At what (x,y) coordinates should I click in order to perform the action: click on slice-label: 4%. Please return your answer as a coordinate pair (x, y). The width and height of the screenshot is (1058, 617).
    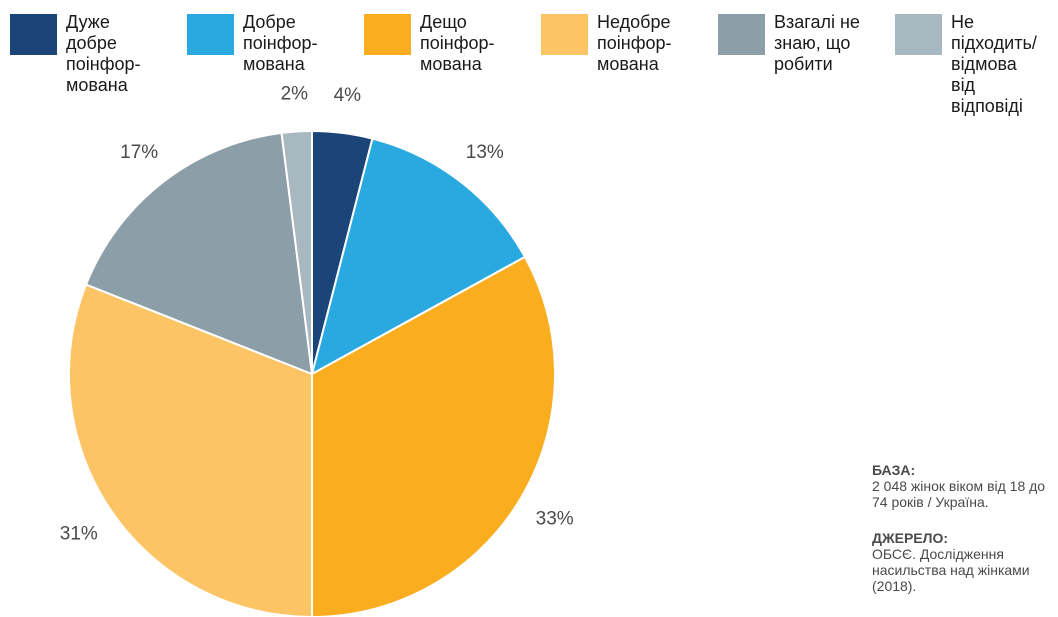
    Looking at the image, I should click on (348, 95).